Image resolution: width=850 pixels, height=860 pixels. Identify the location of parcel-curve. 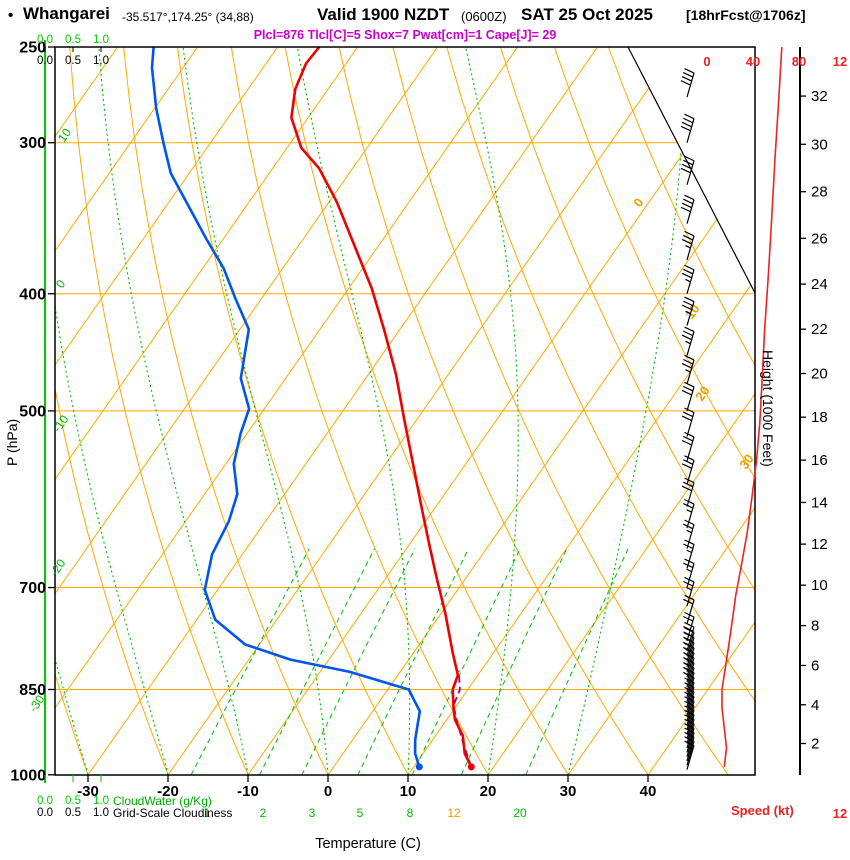
(462, 719).